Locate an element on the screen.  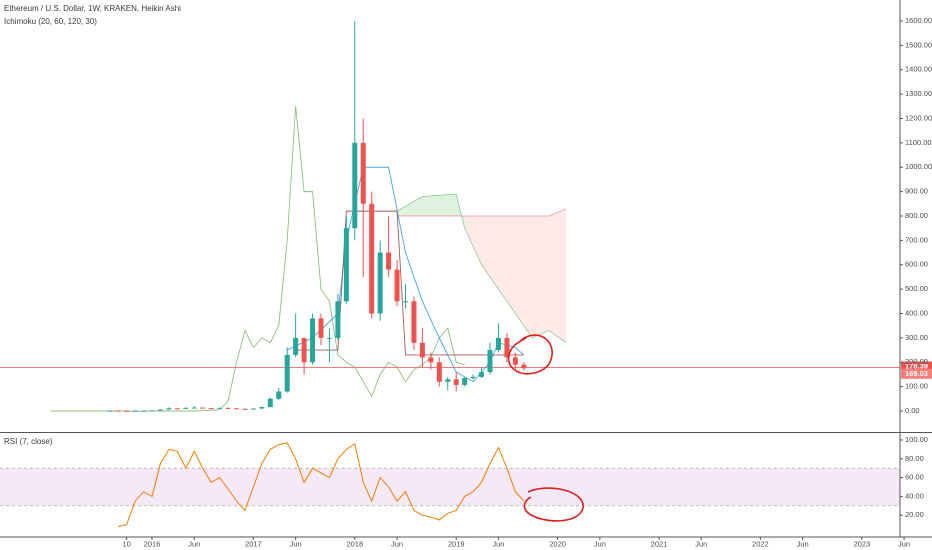
y-tick-label: 20.00 is located at coordinates (914, 514).